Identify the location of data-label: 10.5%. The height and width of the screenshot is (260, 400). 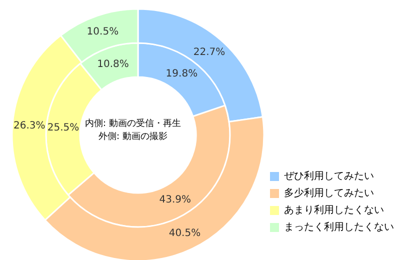
(102, 32).